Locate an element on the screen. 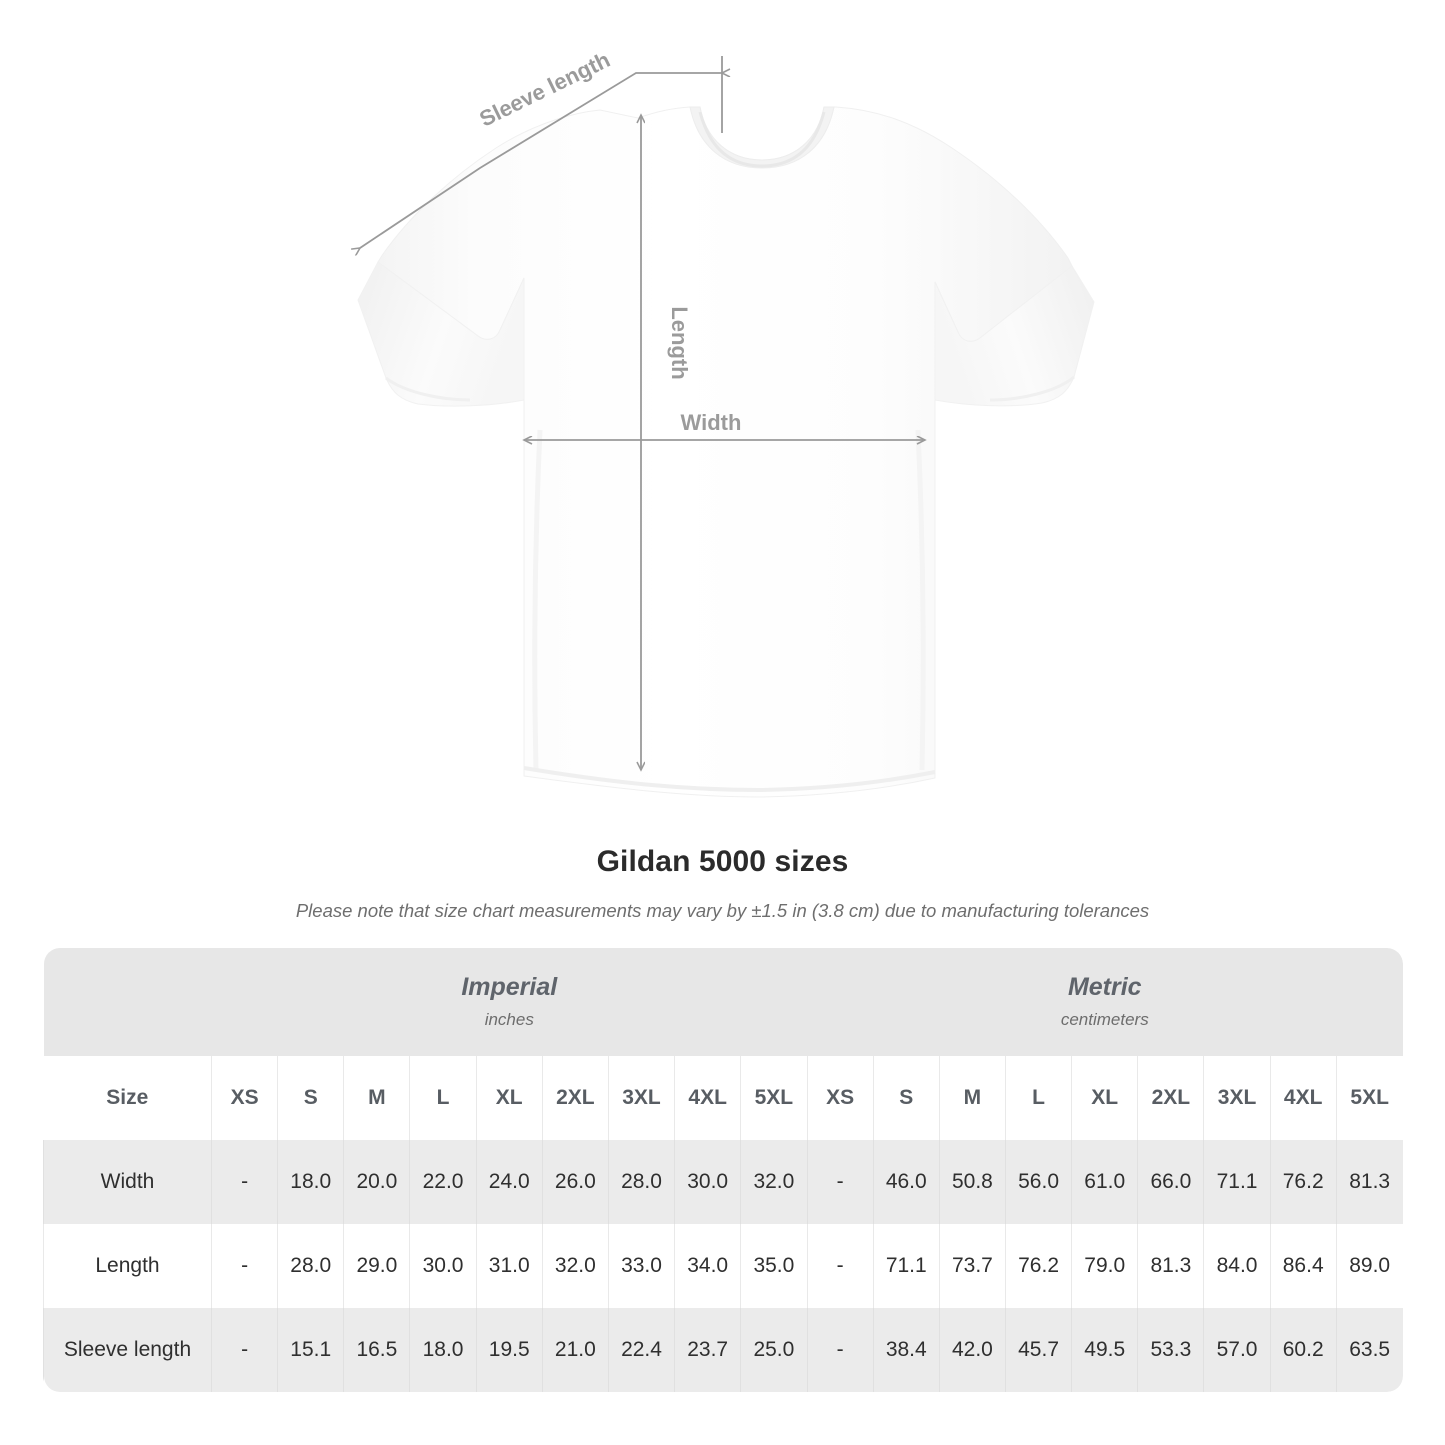 The image size is (1445, 1445). cell-length-imperial-1: 28.0 is located at coordinates (310, 1266).